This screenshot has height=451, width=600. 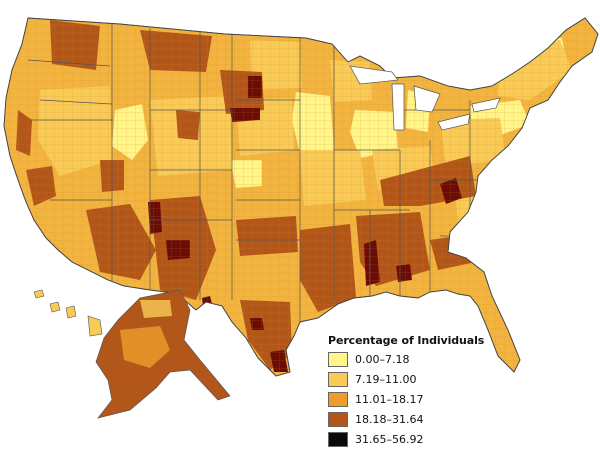 What do you see at coordinates (389, 399) in the screenshot?
I see `legend-label: 11.01–18.17` at bounding box center [389, 399].